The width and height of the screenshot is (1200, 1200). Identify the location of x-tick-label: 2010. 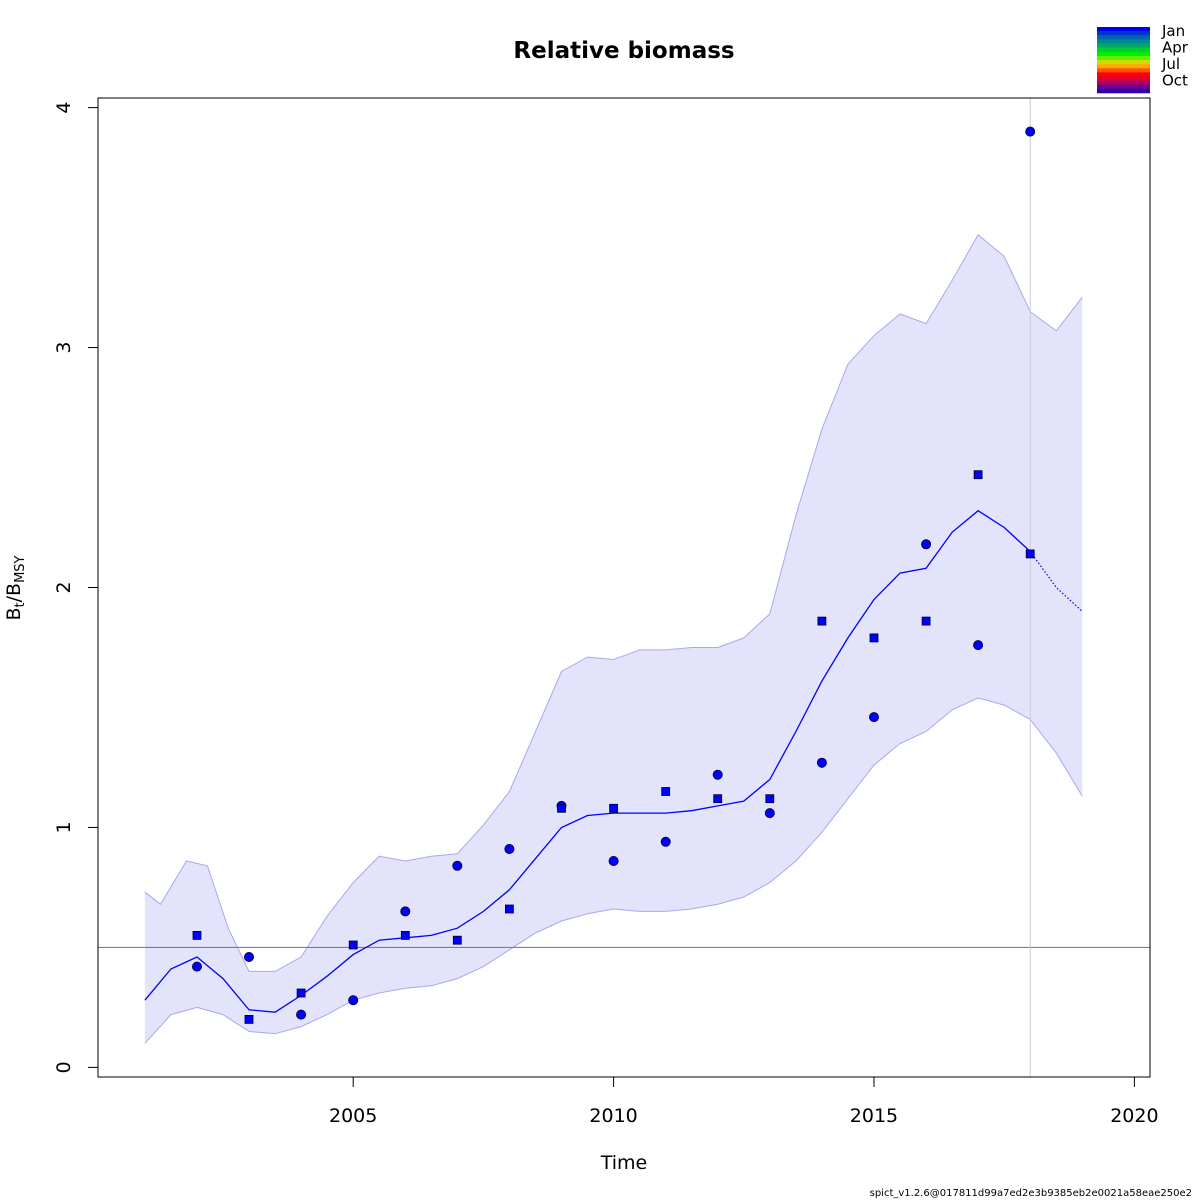
(613, 1116).